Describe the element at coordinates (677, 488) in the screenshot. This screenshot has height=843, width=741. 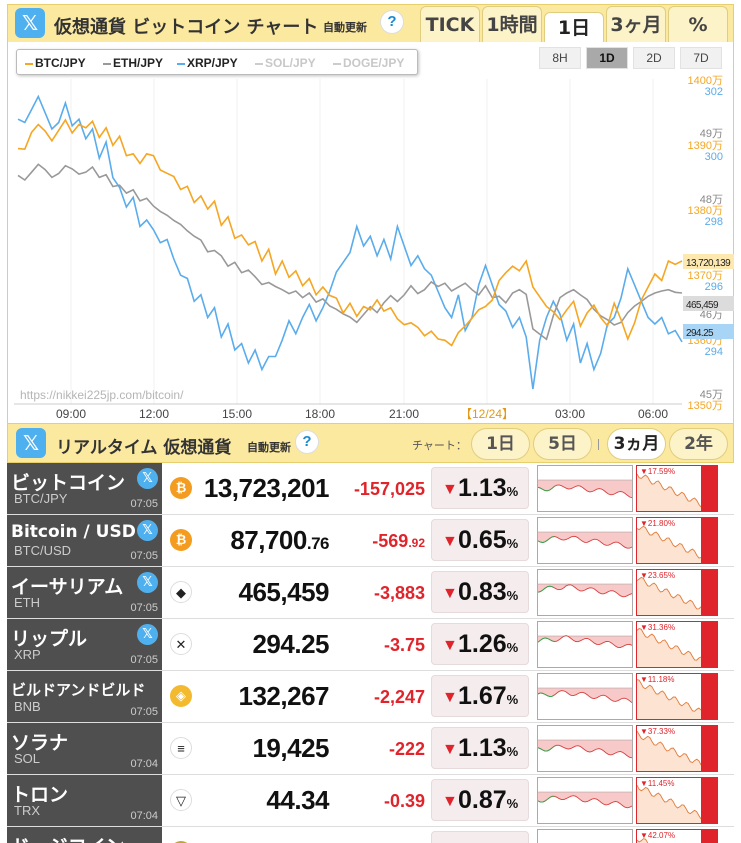
I see `three-month-sparkline: ▼17.59%` at that location.